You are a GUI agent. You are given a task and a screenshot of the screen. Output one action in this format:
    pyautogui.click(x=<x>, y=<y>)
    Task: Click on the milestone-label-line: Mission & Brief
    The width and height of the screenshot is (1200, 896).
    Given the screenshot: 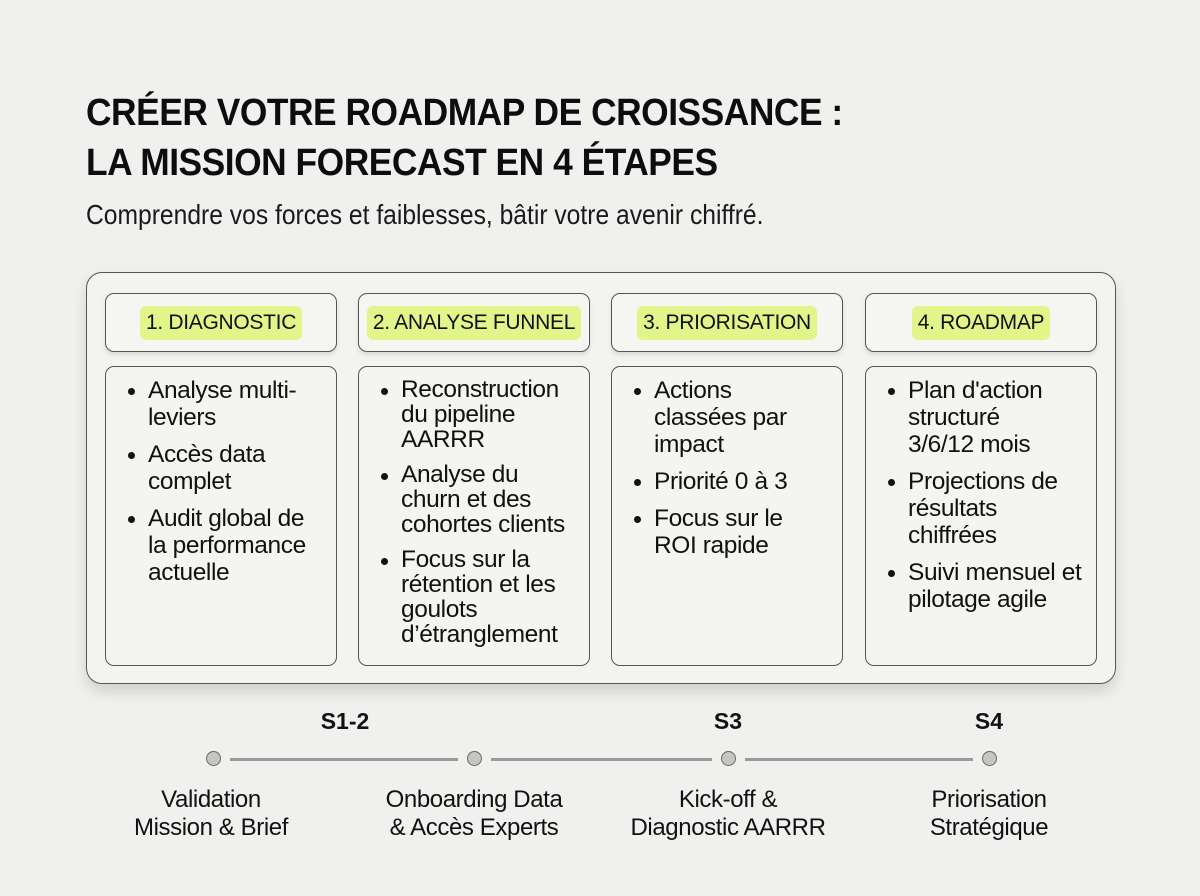 What is the action you would take?
    pyautogui.click(x=211, y=827)
    